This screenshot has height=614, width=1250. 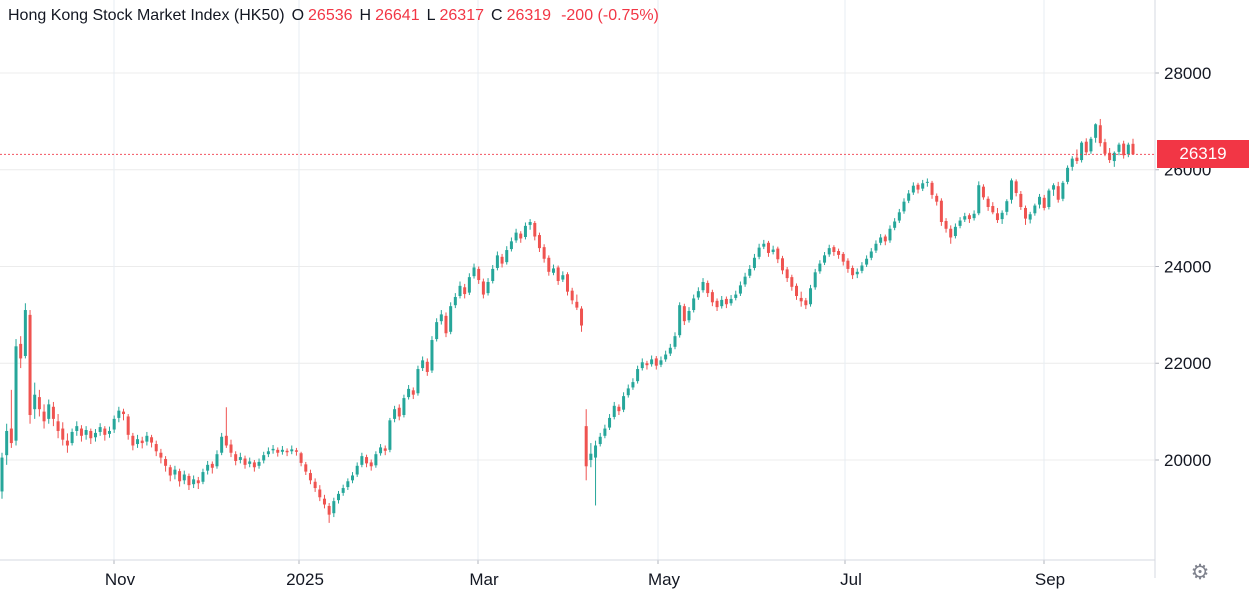 What do you see at coordinates (664, 579) in the screenshot?
I see `svg-text: May` at bounding box center [664, 579].